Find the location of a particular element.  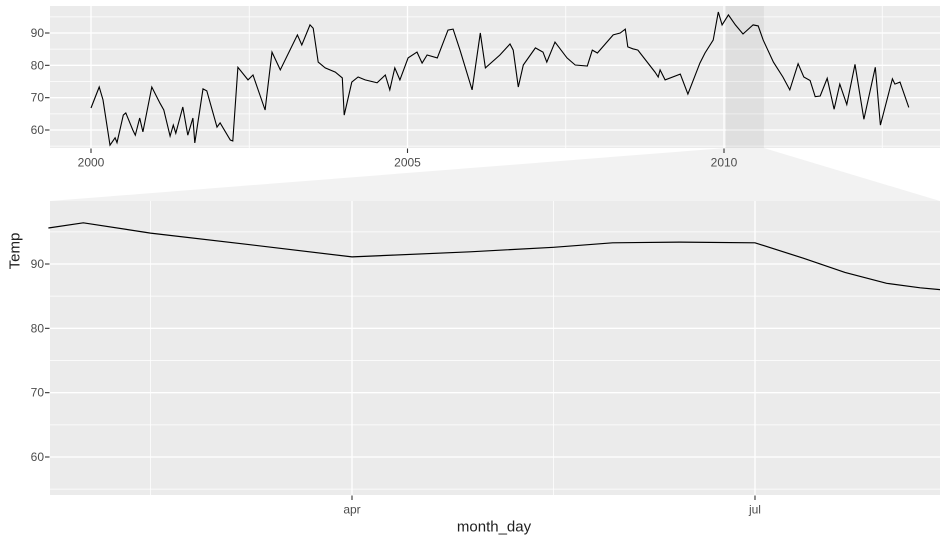

y-axis-title: Temp is located at coordinates (15, 251).